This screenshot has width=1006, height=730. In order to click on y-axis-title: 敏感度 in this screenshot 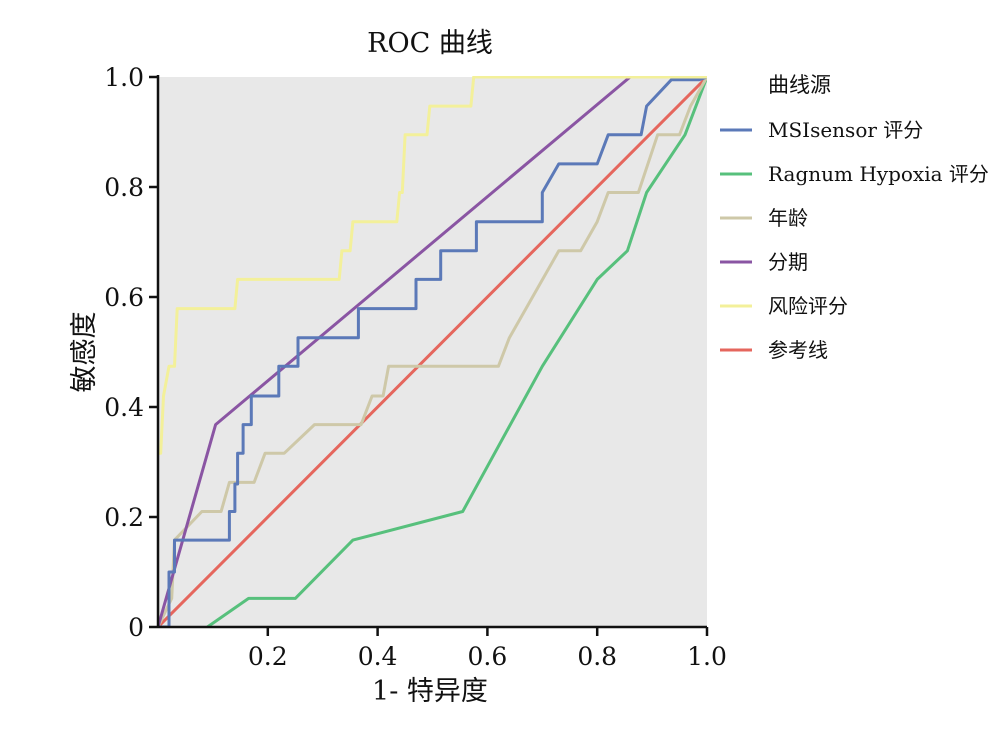, I will do `click(84, 352)`.